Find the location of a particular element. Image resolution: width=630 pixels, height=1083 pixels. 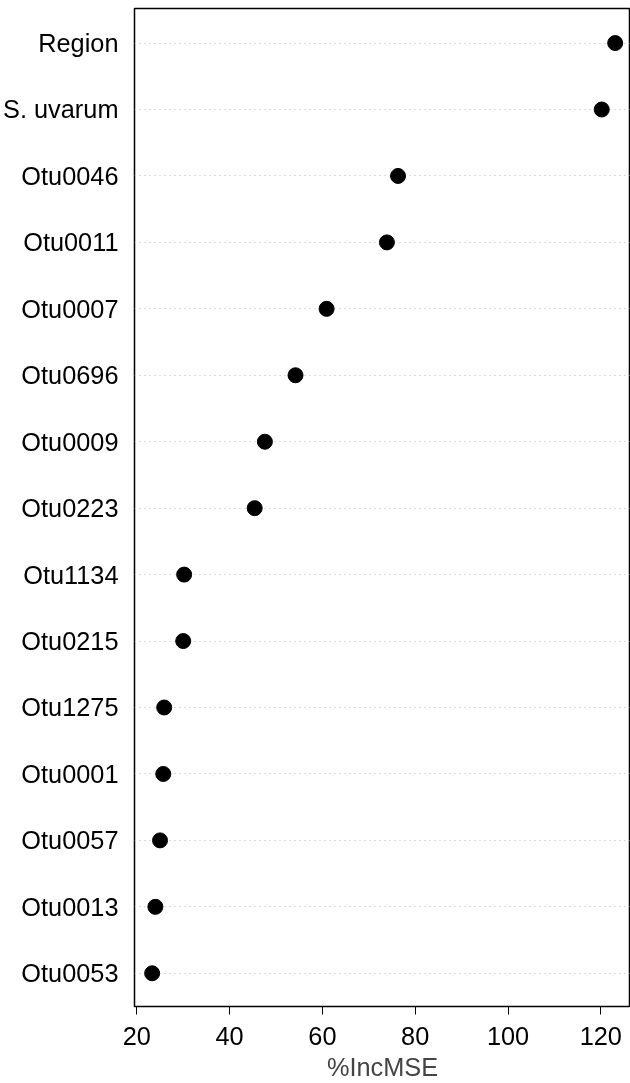

y-tick-label: Otu0215 is located at coordinates (70, 641).